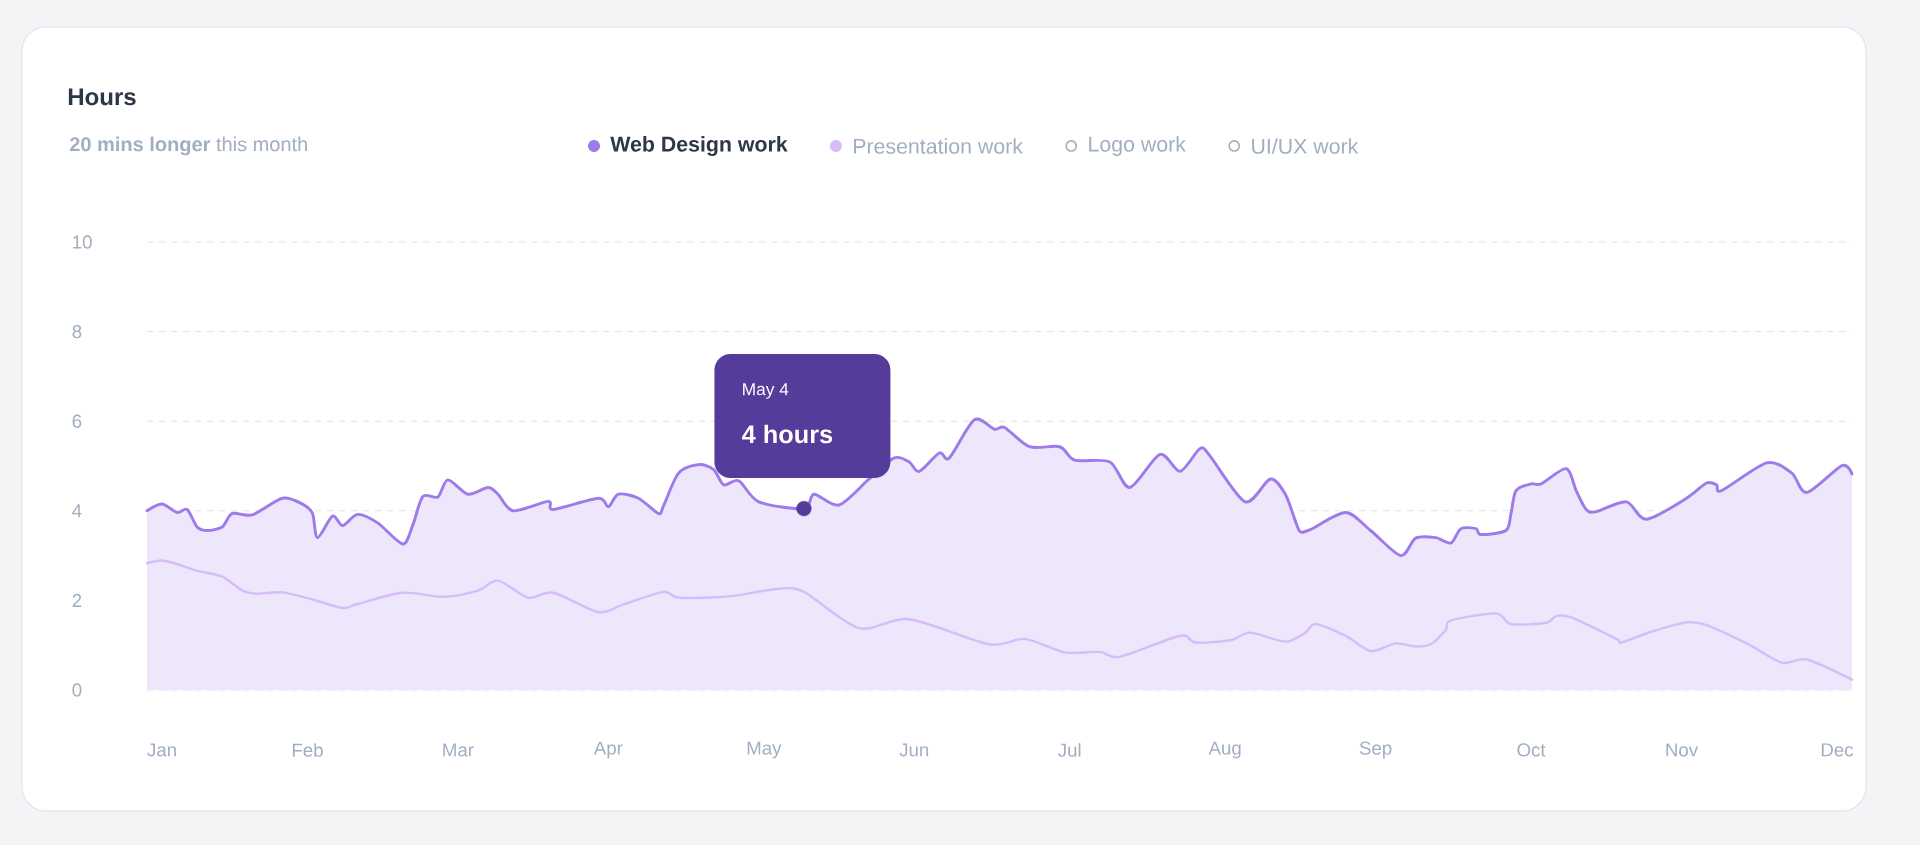  What do you see at coordinates (77, 331) in the screenshot?
I see `y-tick-label: 8` at bounding box center [77, 331].